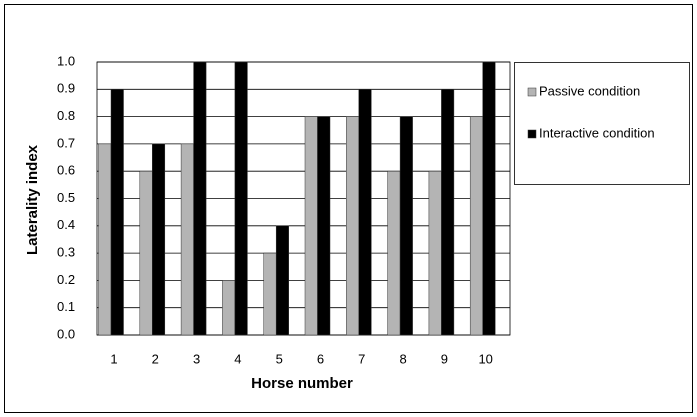  Describe the element at coordinates (66, 115) in the screenshot. I see `y-tick-label: 0.8` at that location.